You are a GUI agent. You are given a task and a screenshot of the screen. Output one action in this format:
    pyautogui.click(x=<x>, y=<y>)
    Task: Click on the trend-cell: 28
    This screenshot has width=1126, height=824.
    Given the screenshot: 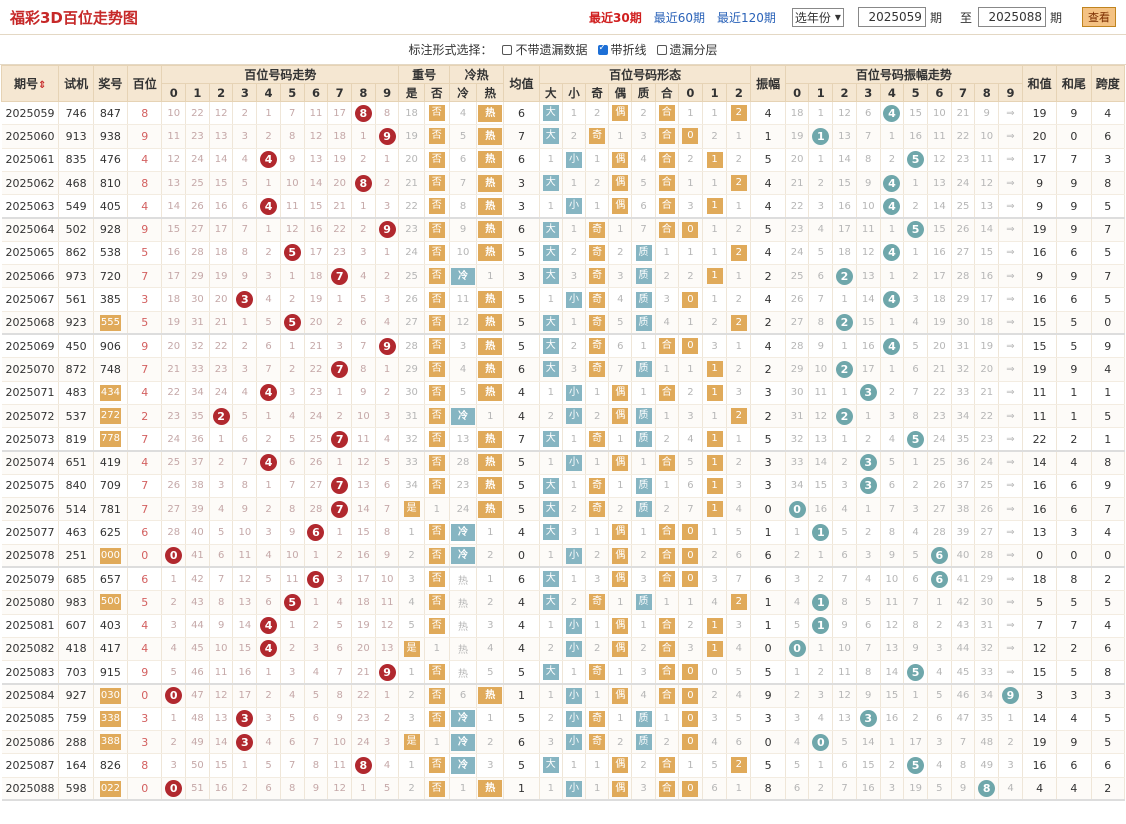 What is the action you would take?
    pyautogui.click(x=316, y=509)
    